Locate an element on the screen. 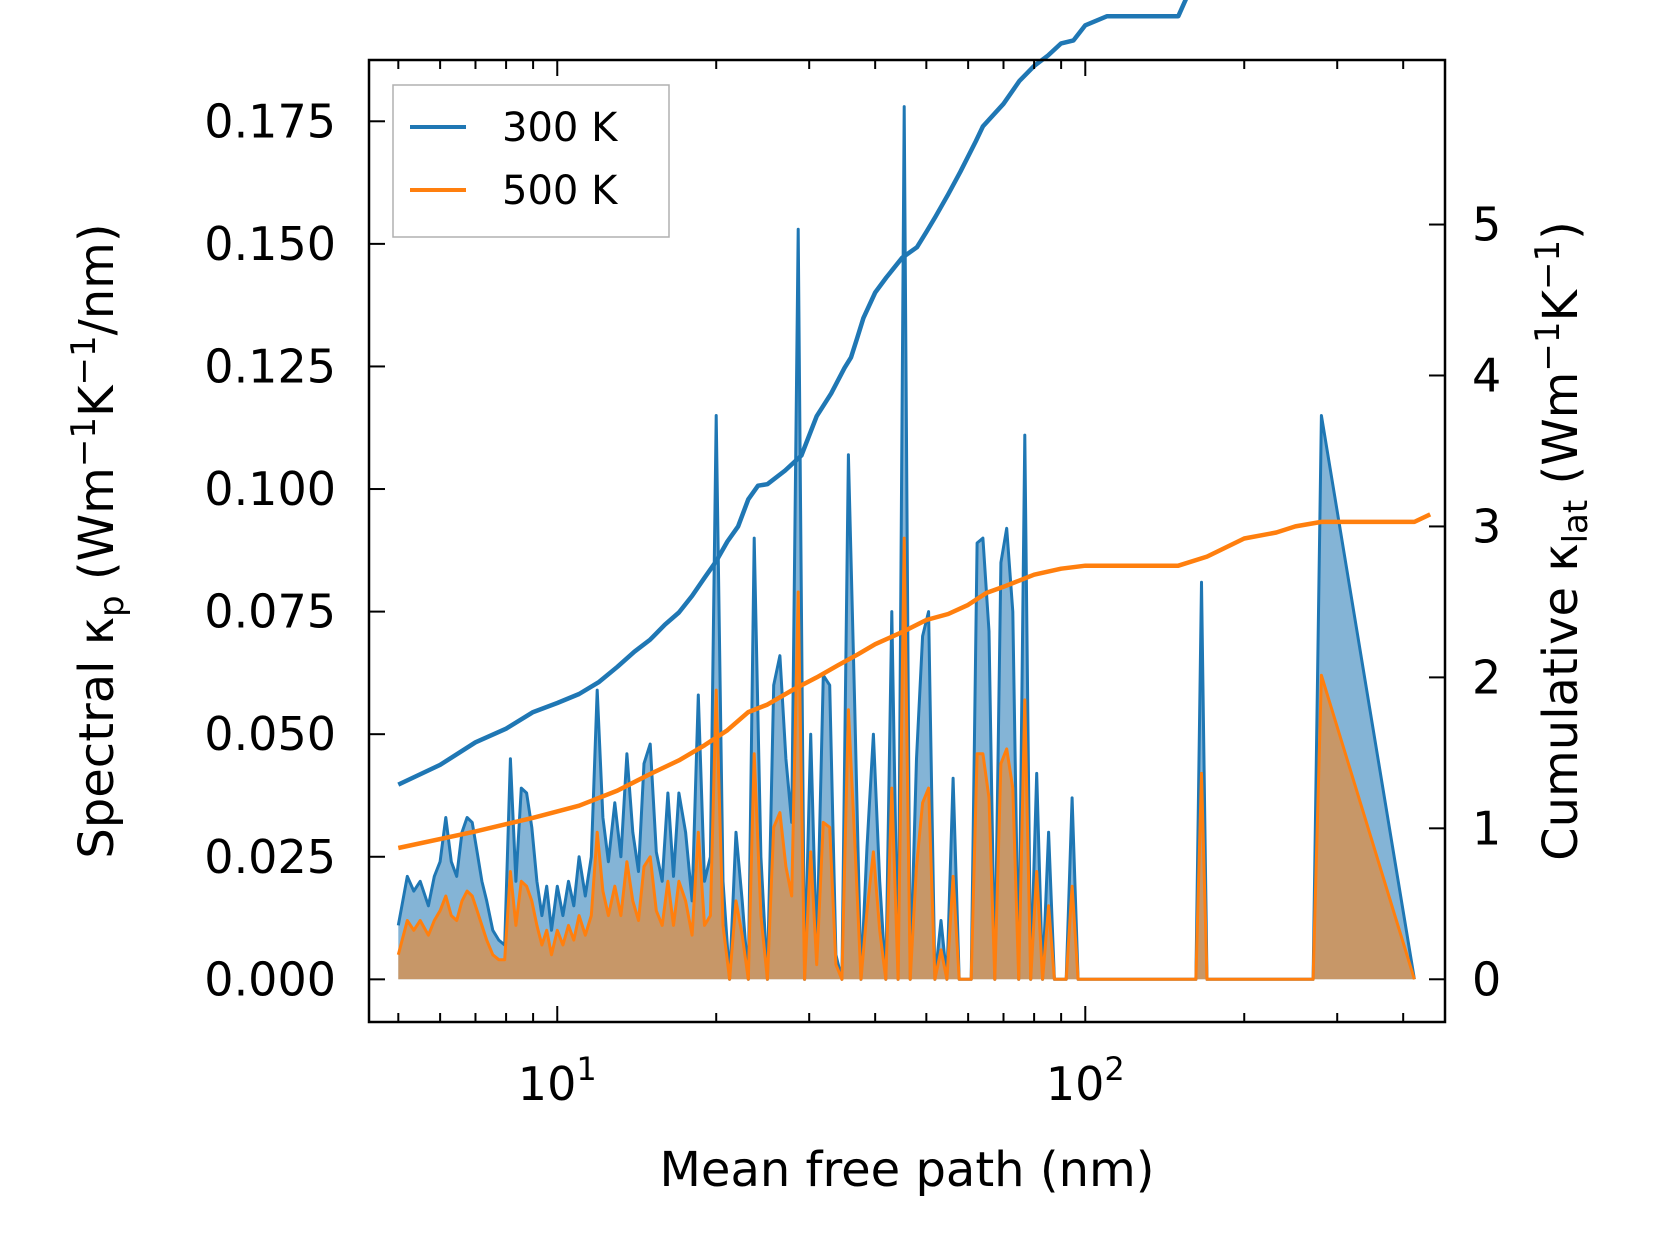  y-right-units-open: (Wm is located at coordinates (1561, 436).